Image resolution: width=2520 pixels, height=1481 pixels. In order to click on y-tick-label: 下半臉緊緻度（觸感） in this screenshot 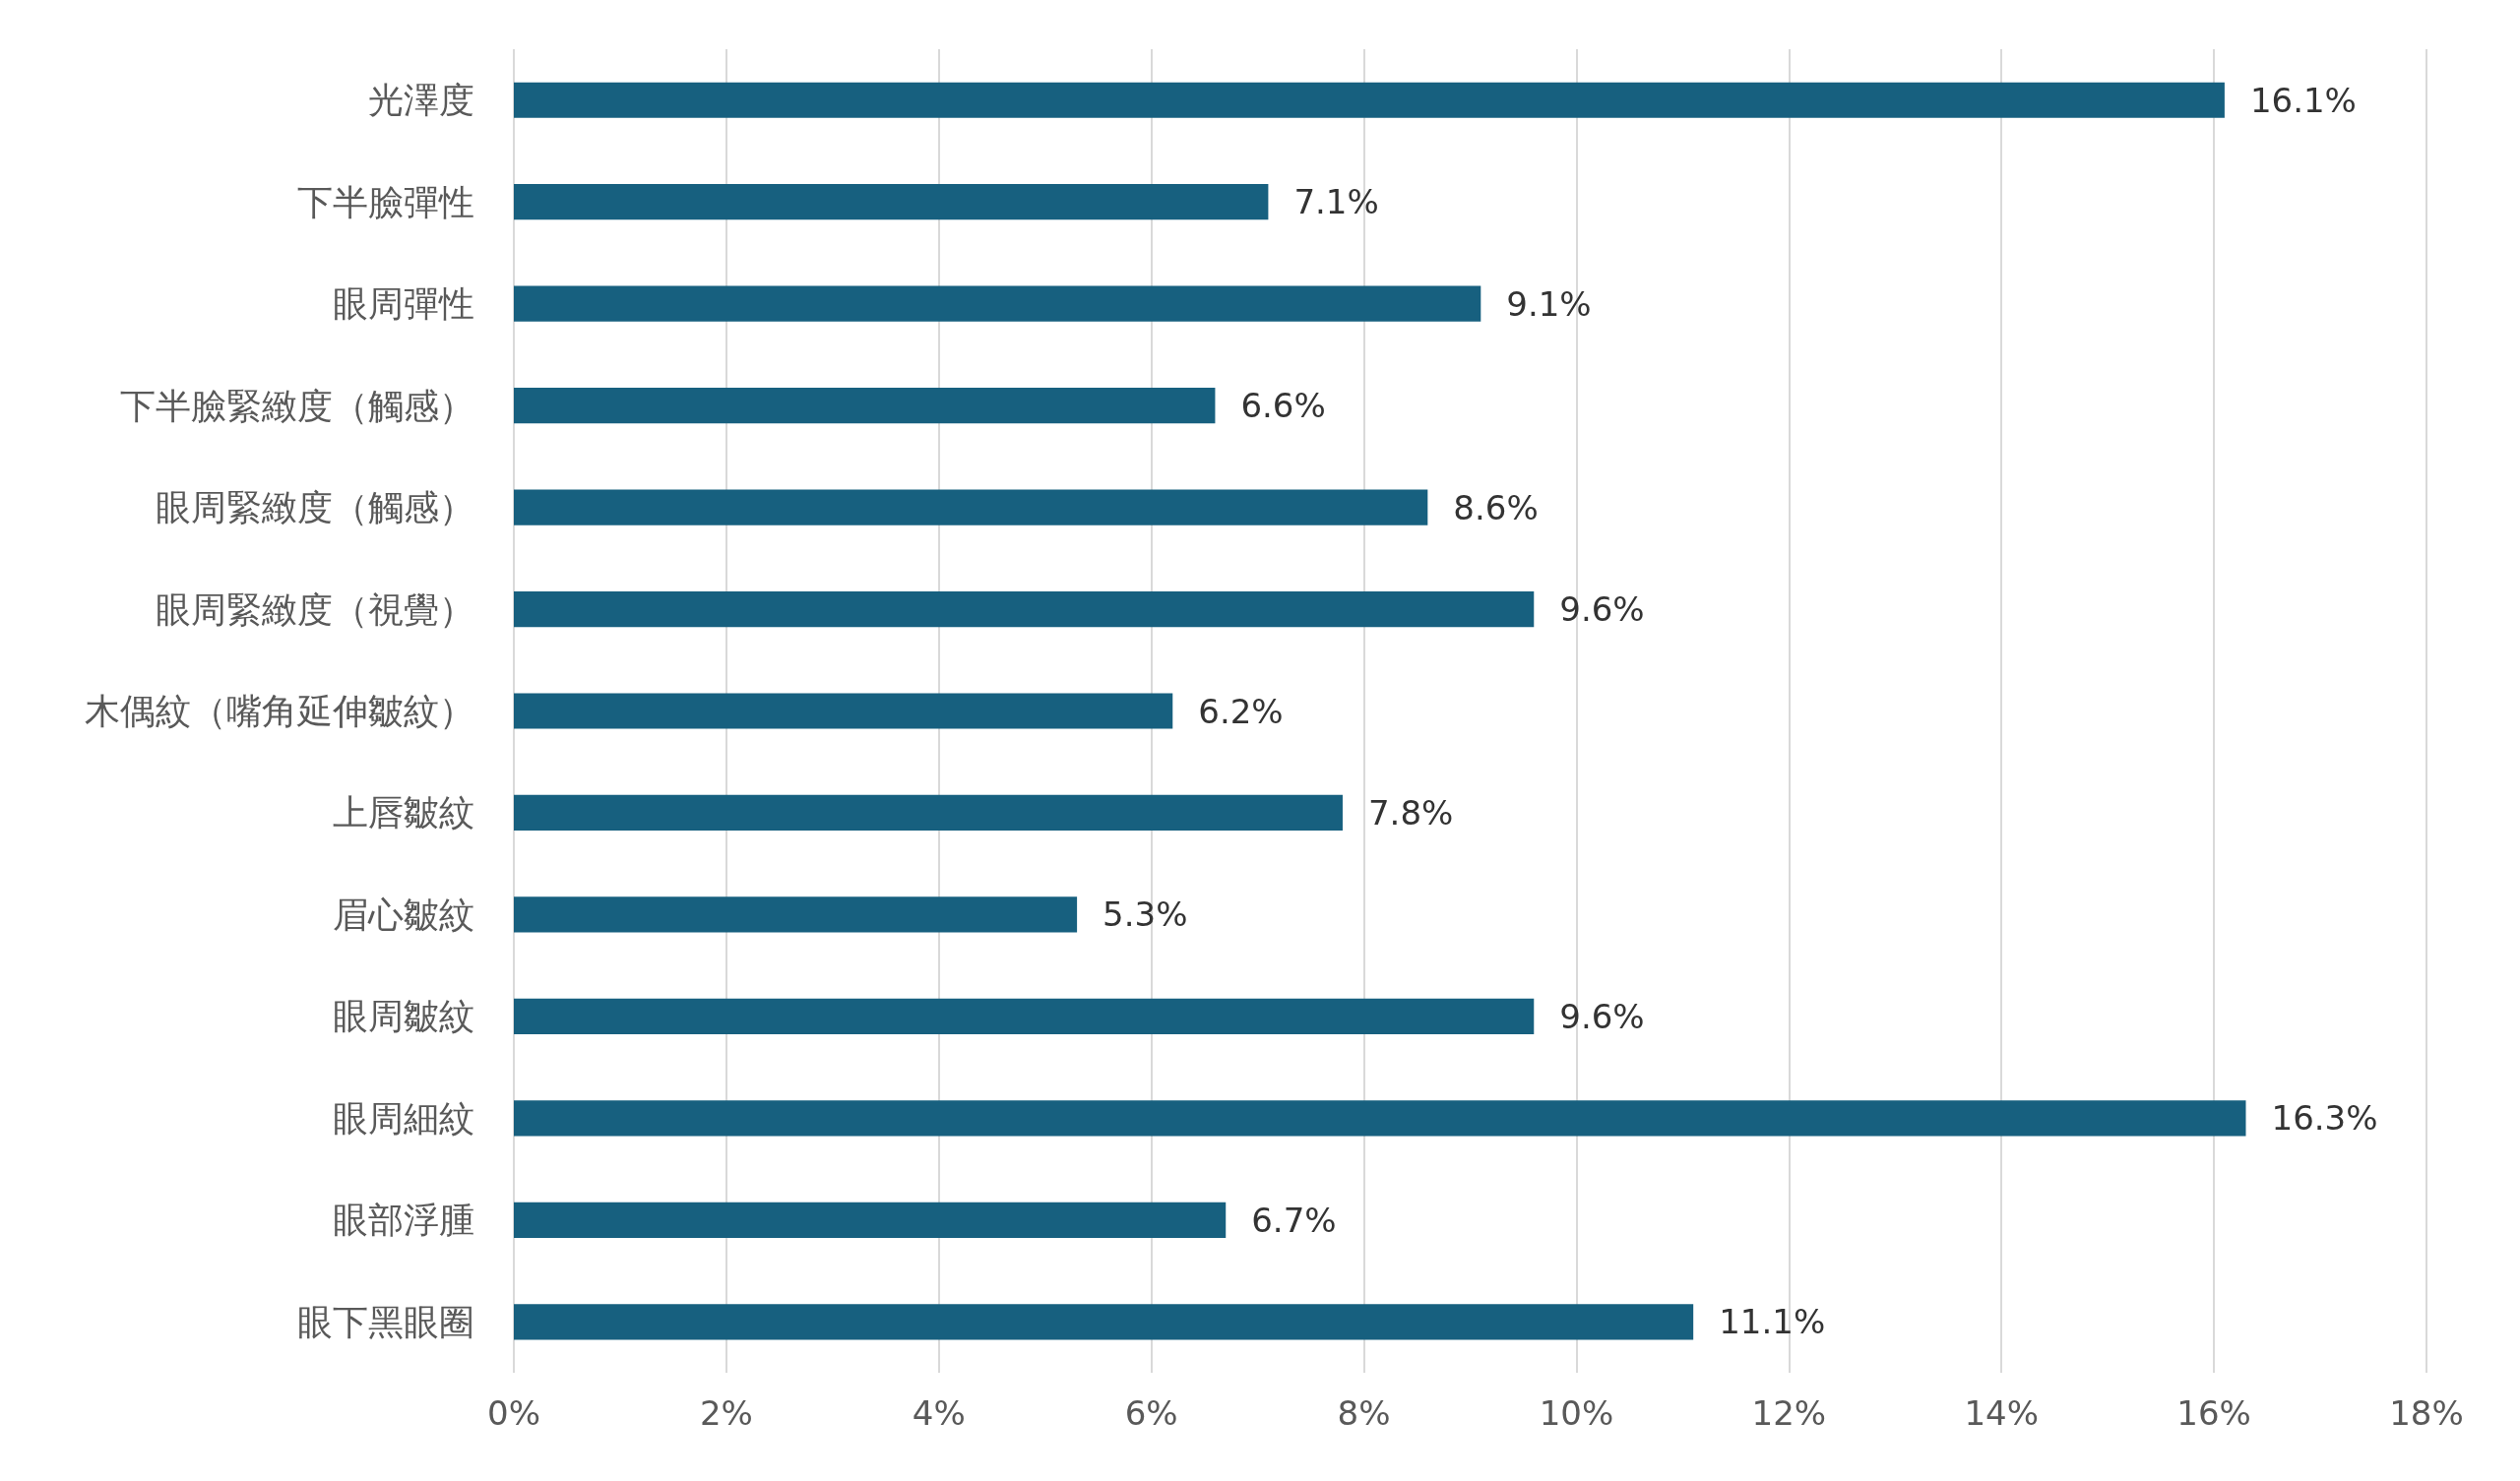, I will do `click(297, 405)`.